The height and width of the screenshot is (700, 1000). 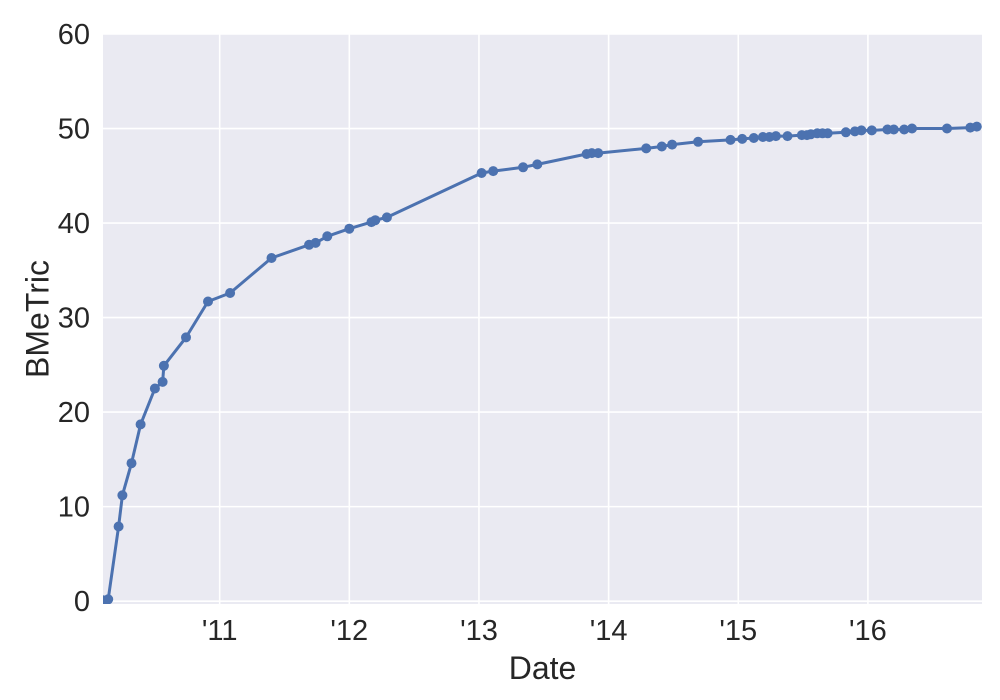 What do you see at coordinates (37, 319) in the screenshot?
I see `y-axis-label: BMeTric` at bounding box center [37, 319].